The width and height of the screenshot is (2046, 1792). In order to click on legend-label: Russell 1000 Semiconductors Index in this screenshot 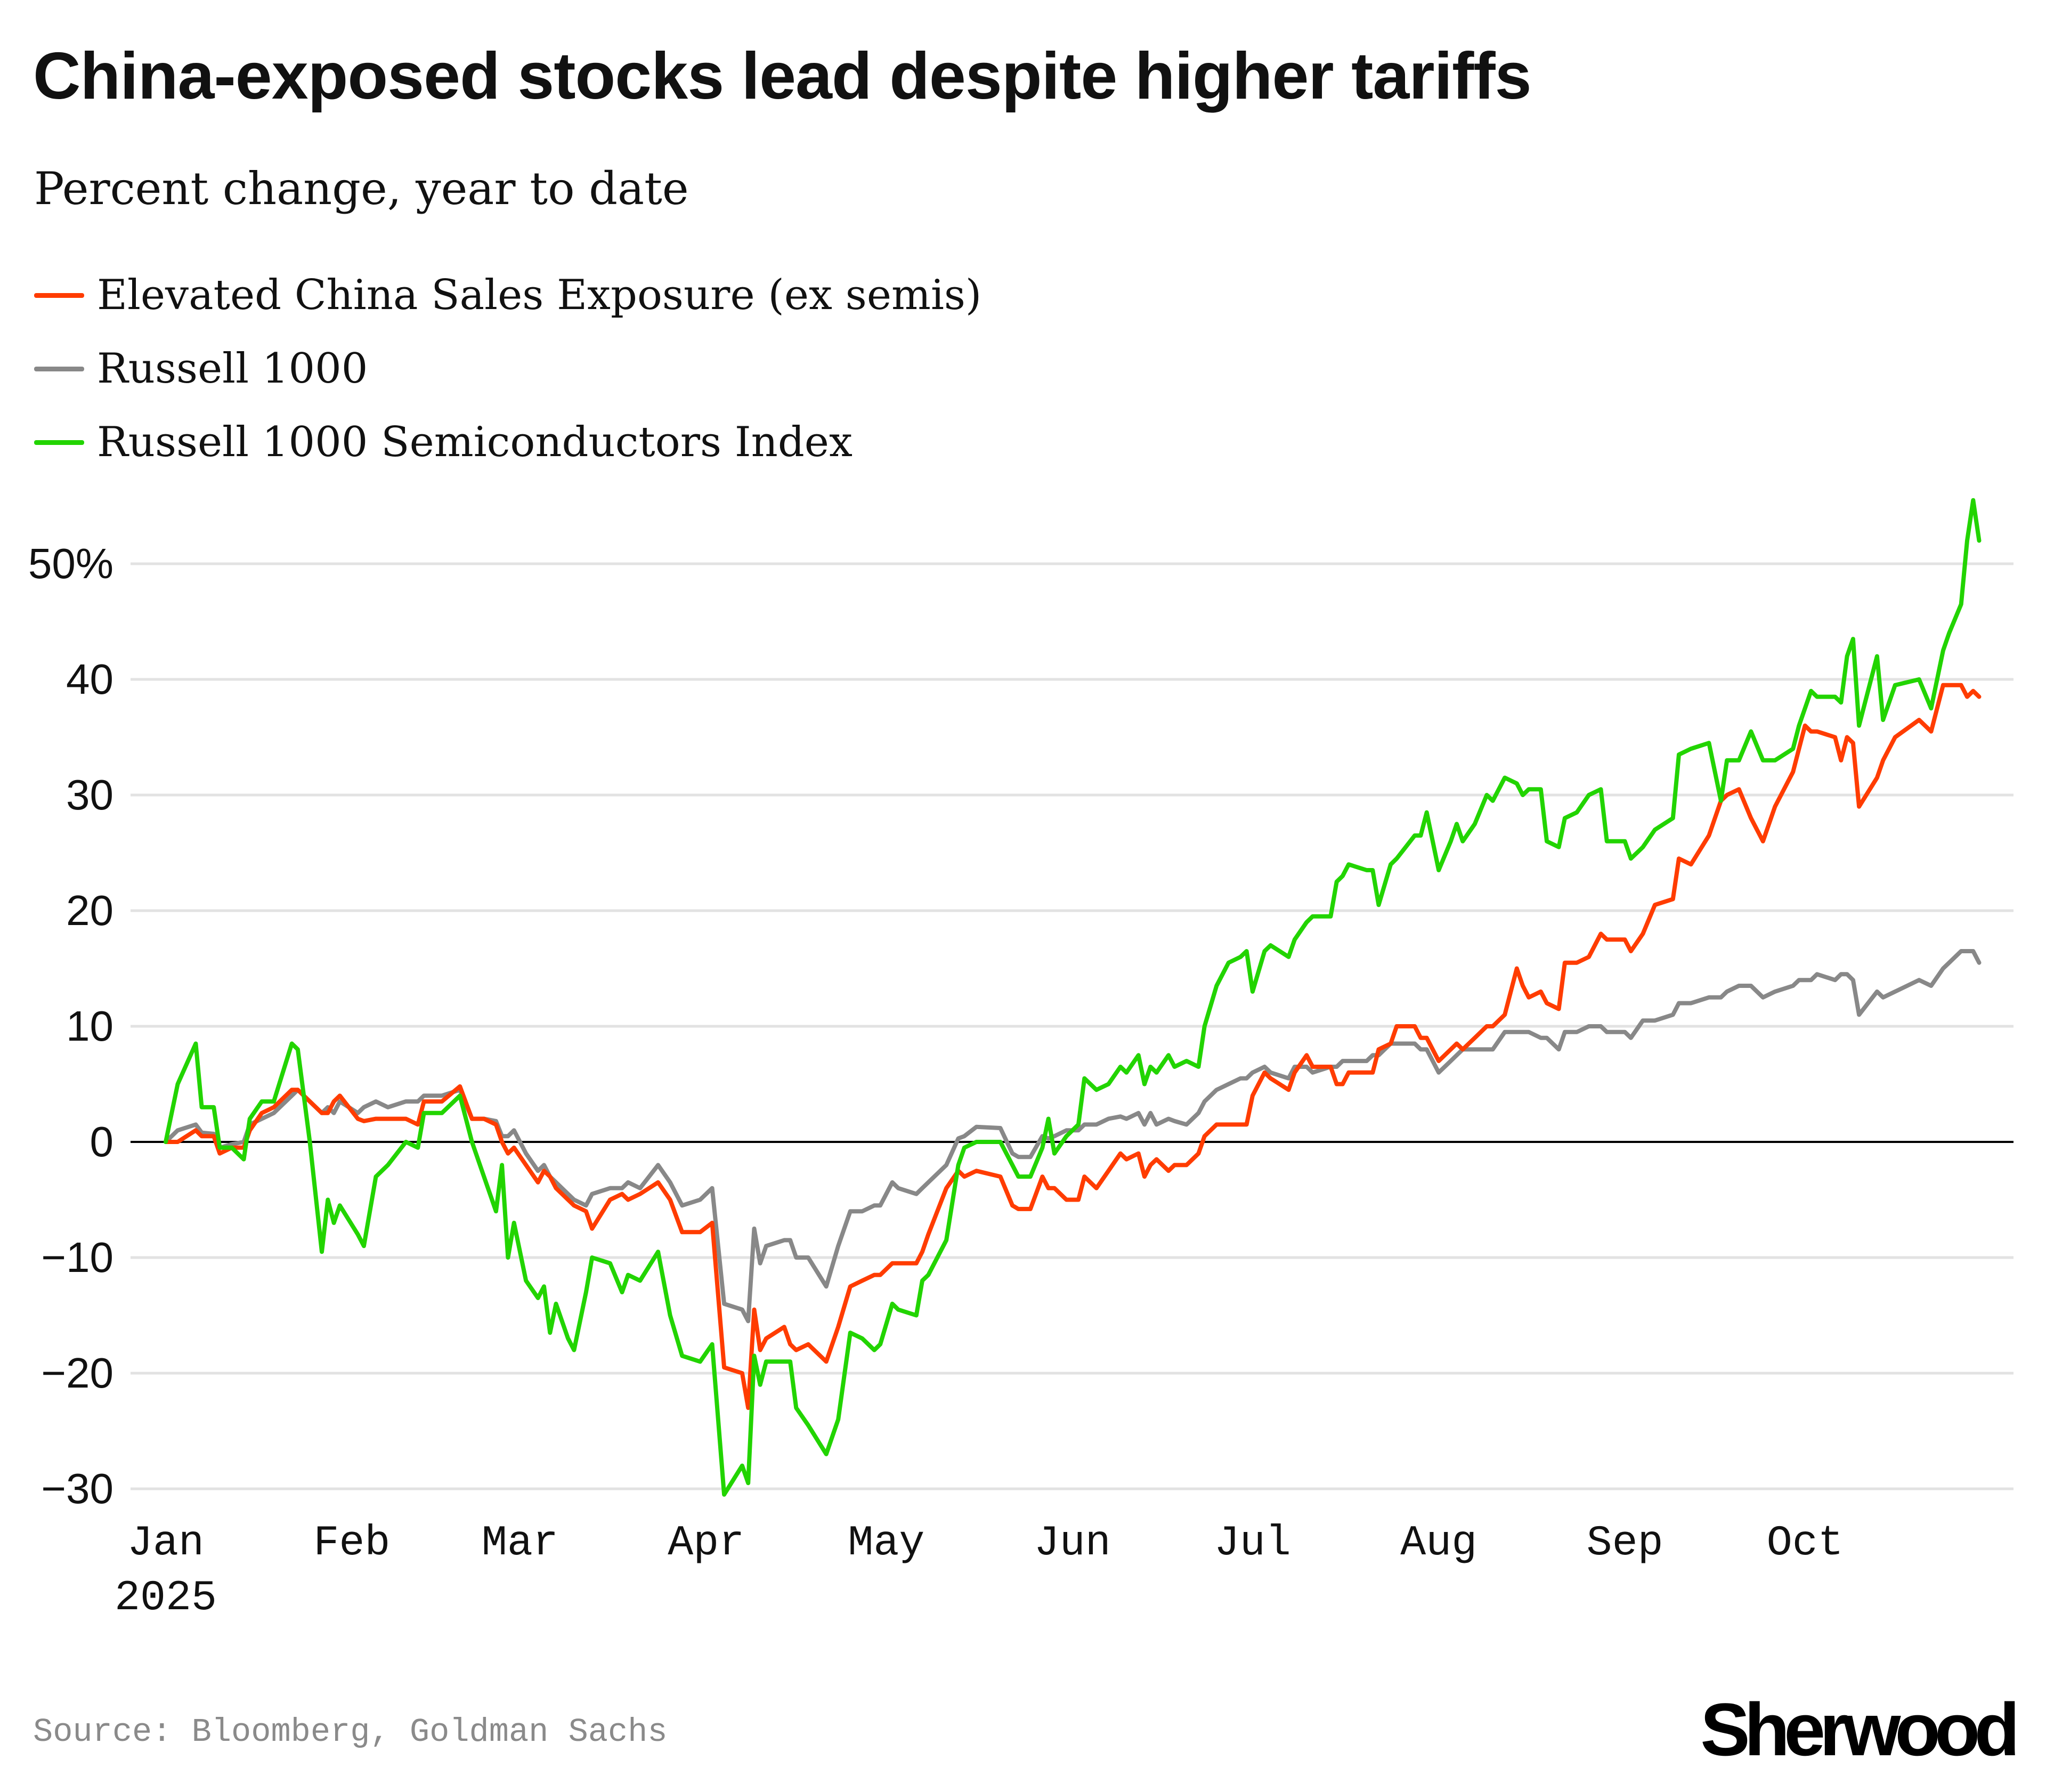, I will do `click(475, 442)`.